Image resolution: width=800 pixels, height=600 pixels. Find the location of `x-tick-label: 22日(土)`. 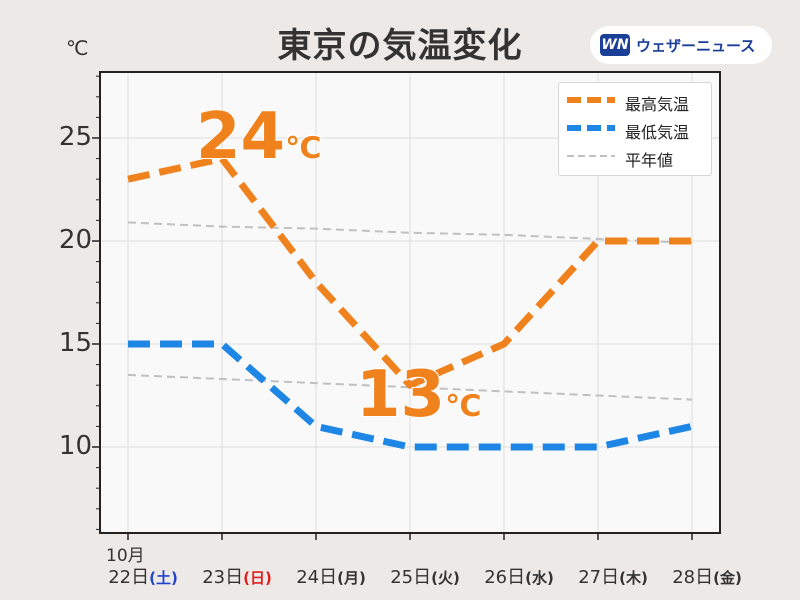

x-tick-label: 22日(土) is located at coordinates (143, 576).